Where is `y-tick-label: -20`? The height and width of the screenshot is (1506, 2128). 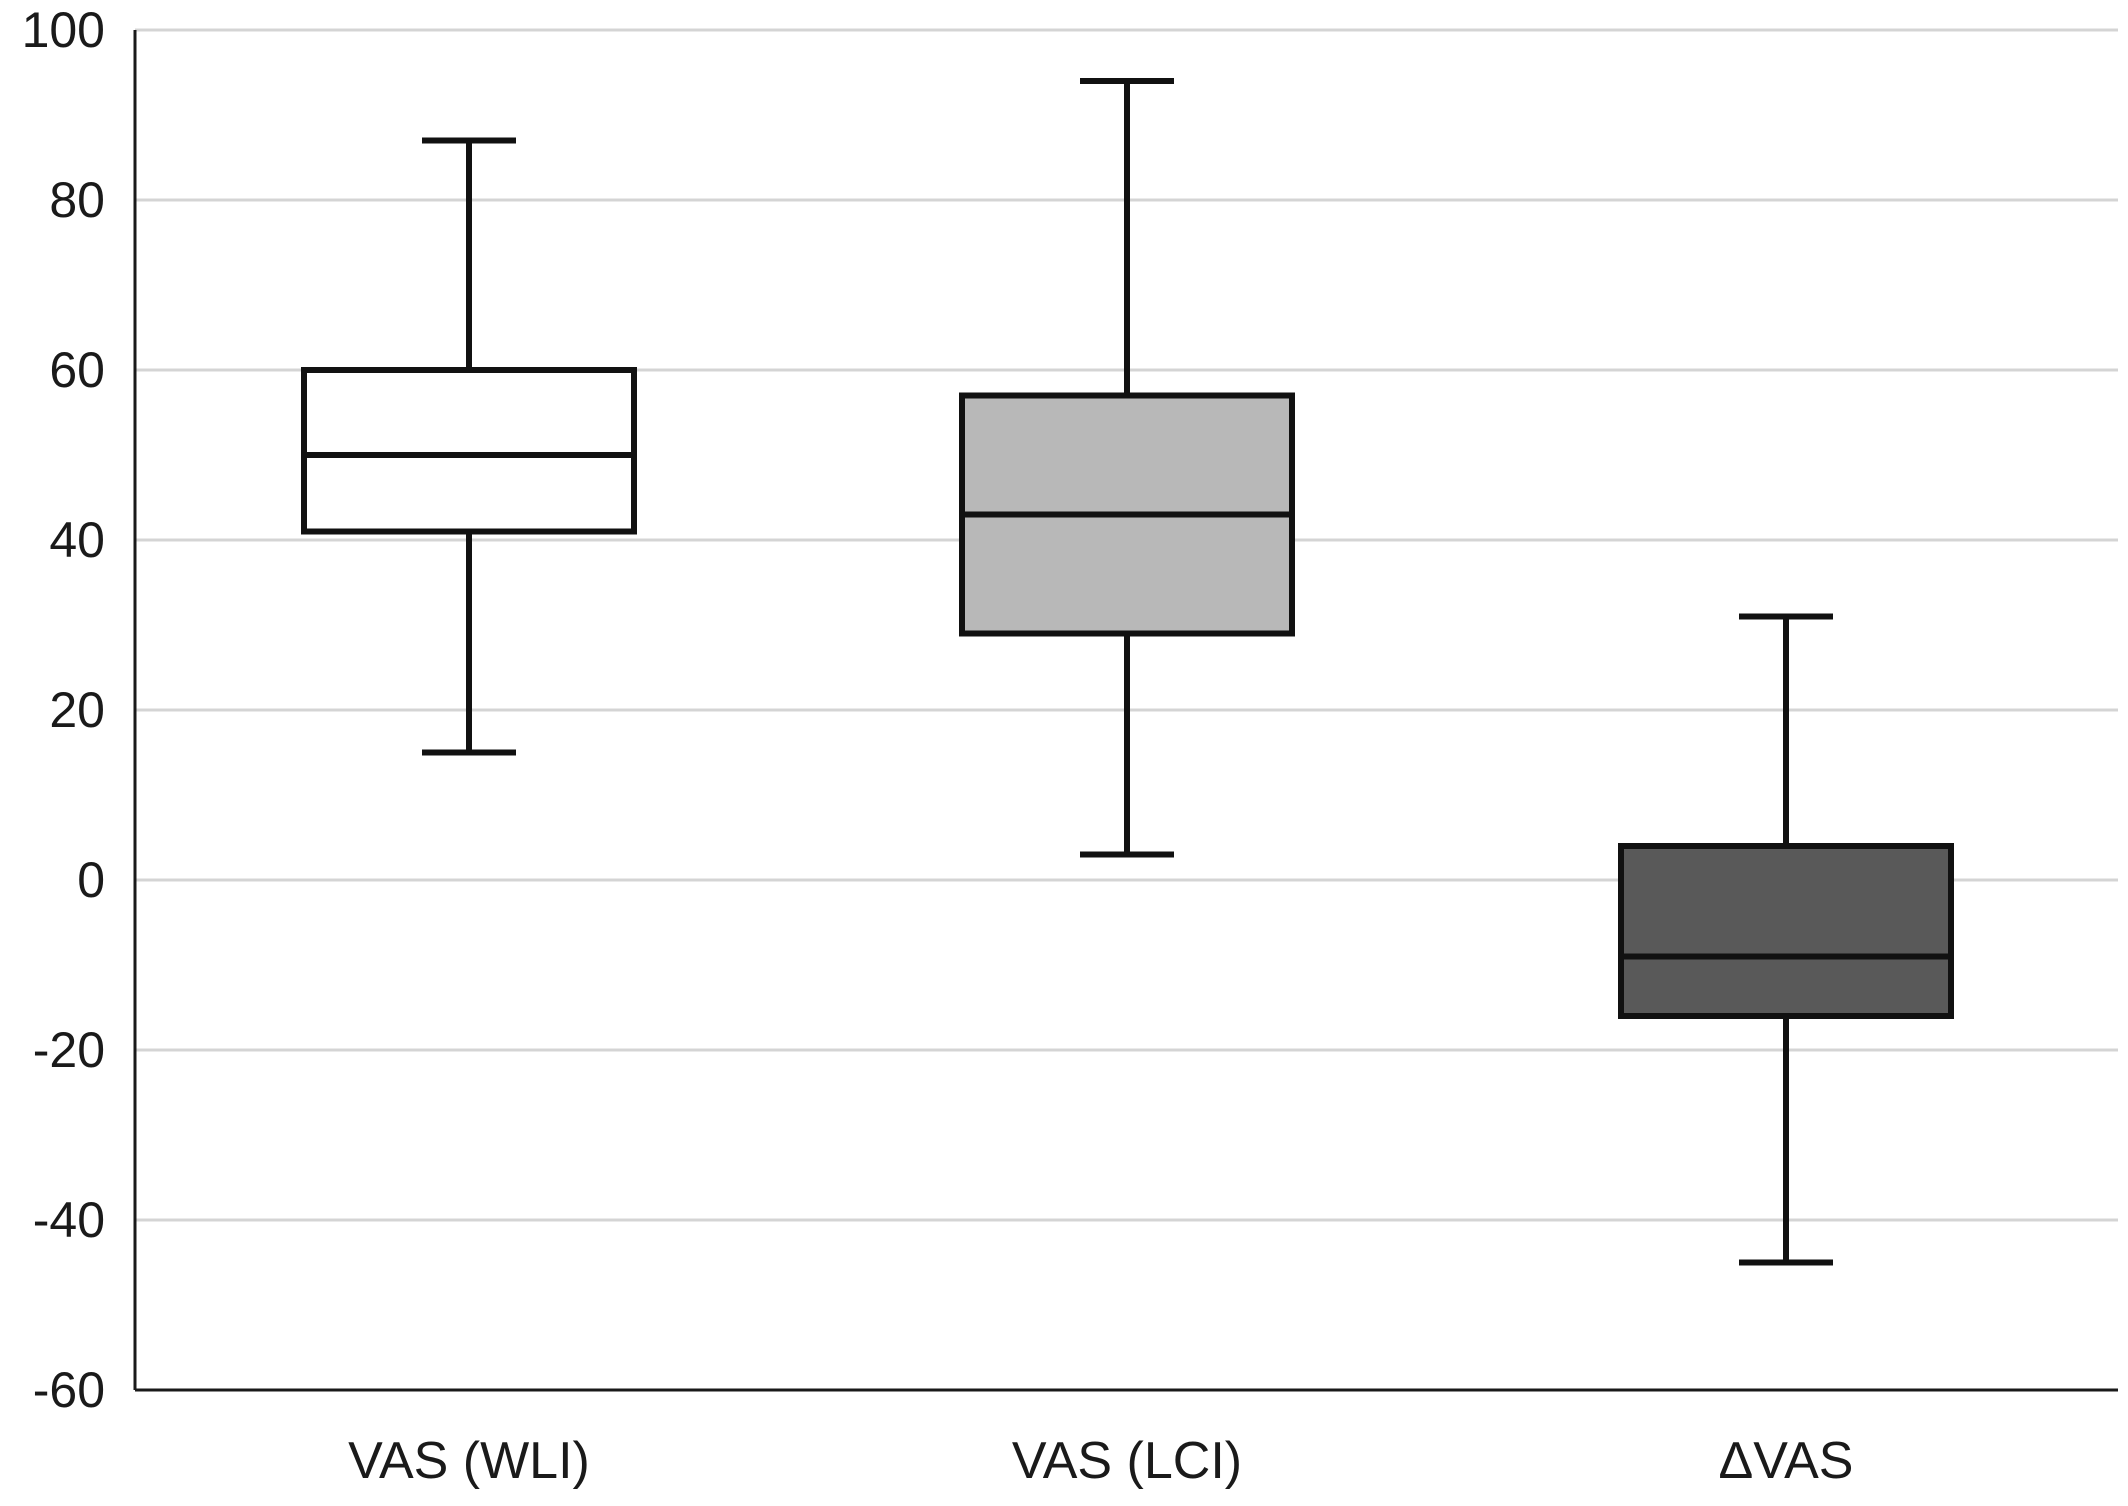
y-tick-label: -20 is located at coordinates (69, 1050).